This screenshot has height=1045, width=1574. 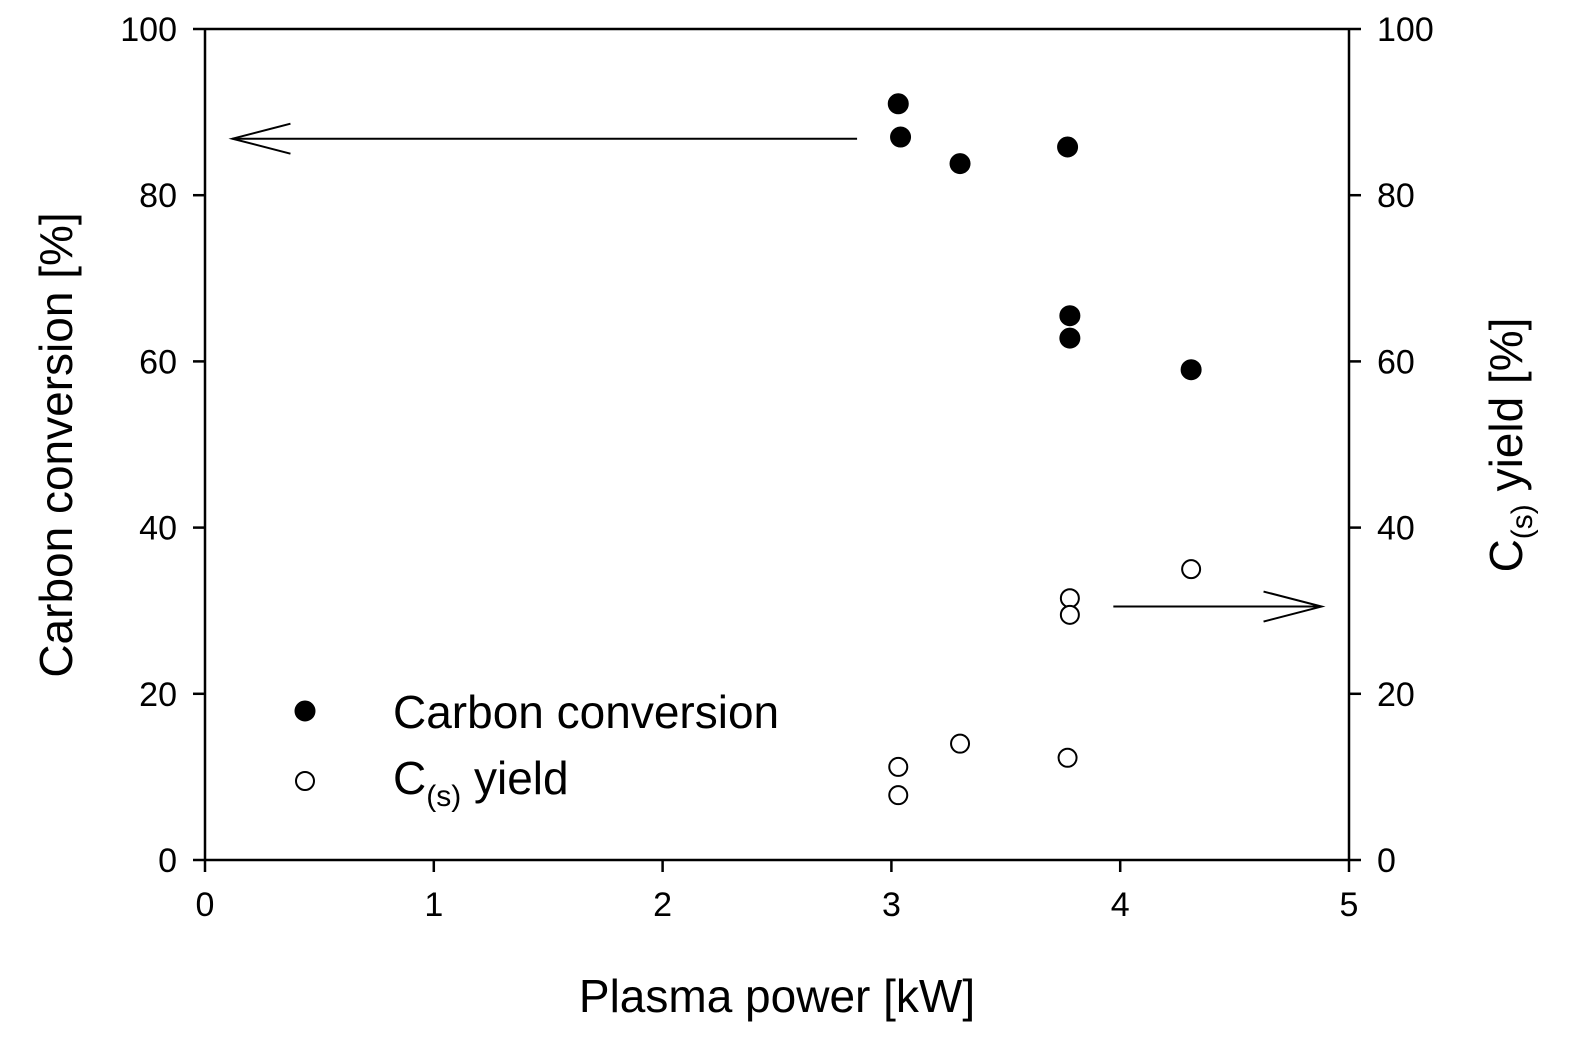 What do you see at coordinates (148, 30) in the screenshot?
I see `y-tick-label-left: 100` at bounding box center [148, 30].